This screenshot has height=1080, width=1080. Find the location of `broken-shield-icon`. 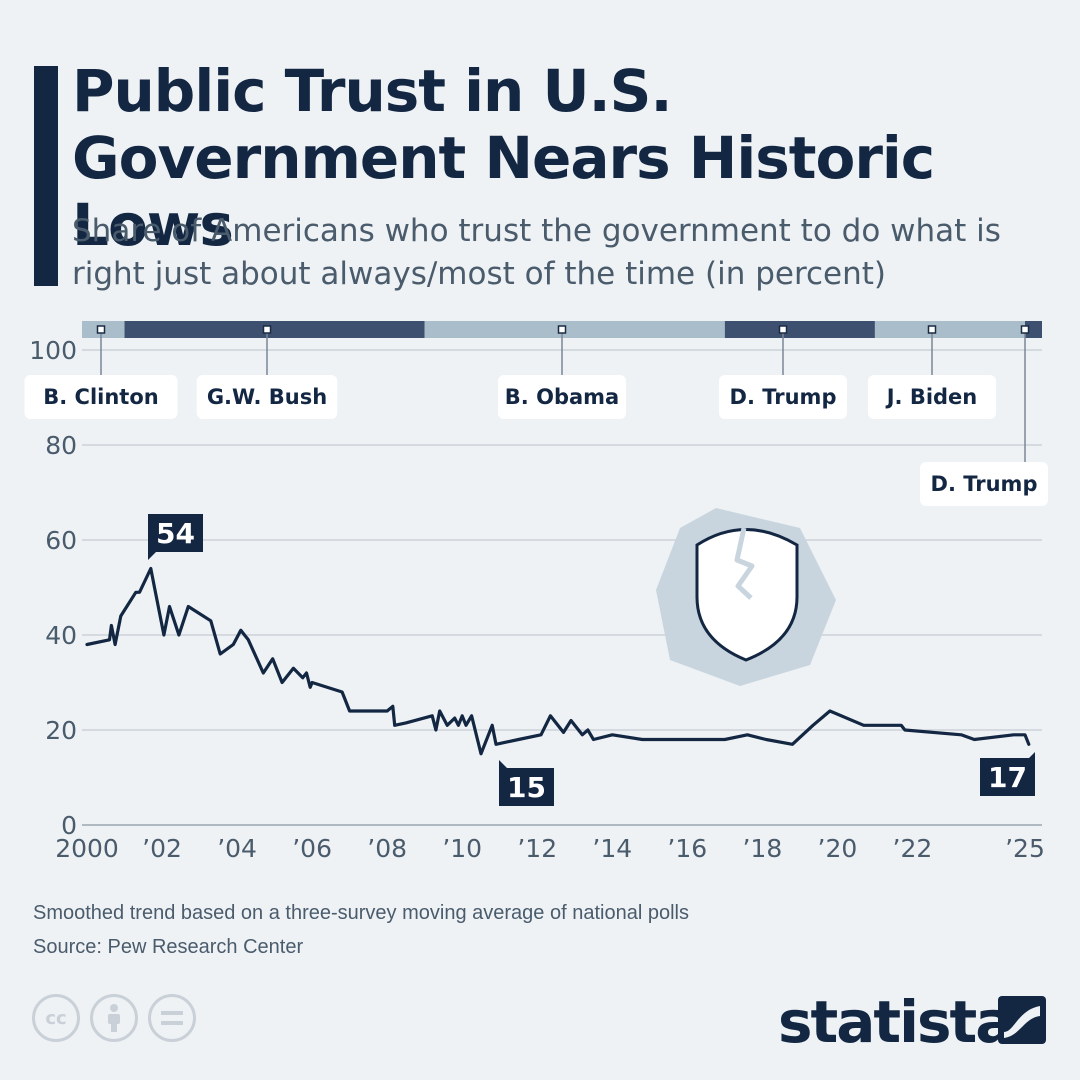

broken-shield-icon is located at coordinates (746, 597).